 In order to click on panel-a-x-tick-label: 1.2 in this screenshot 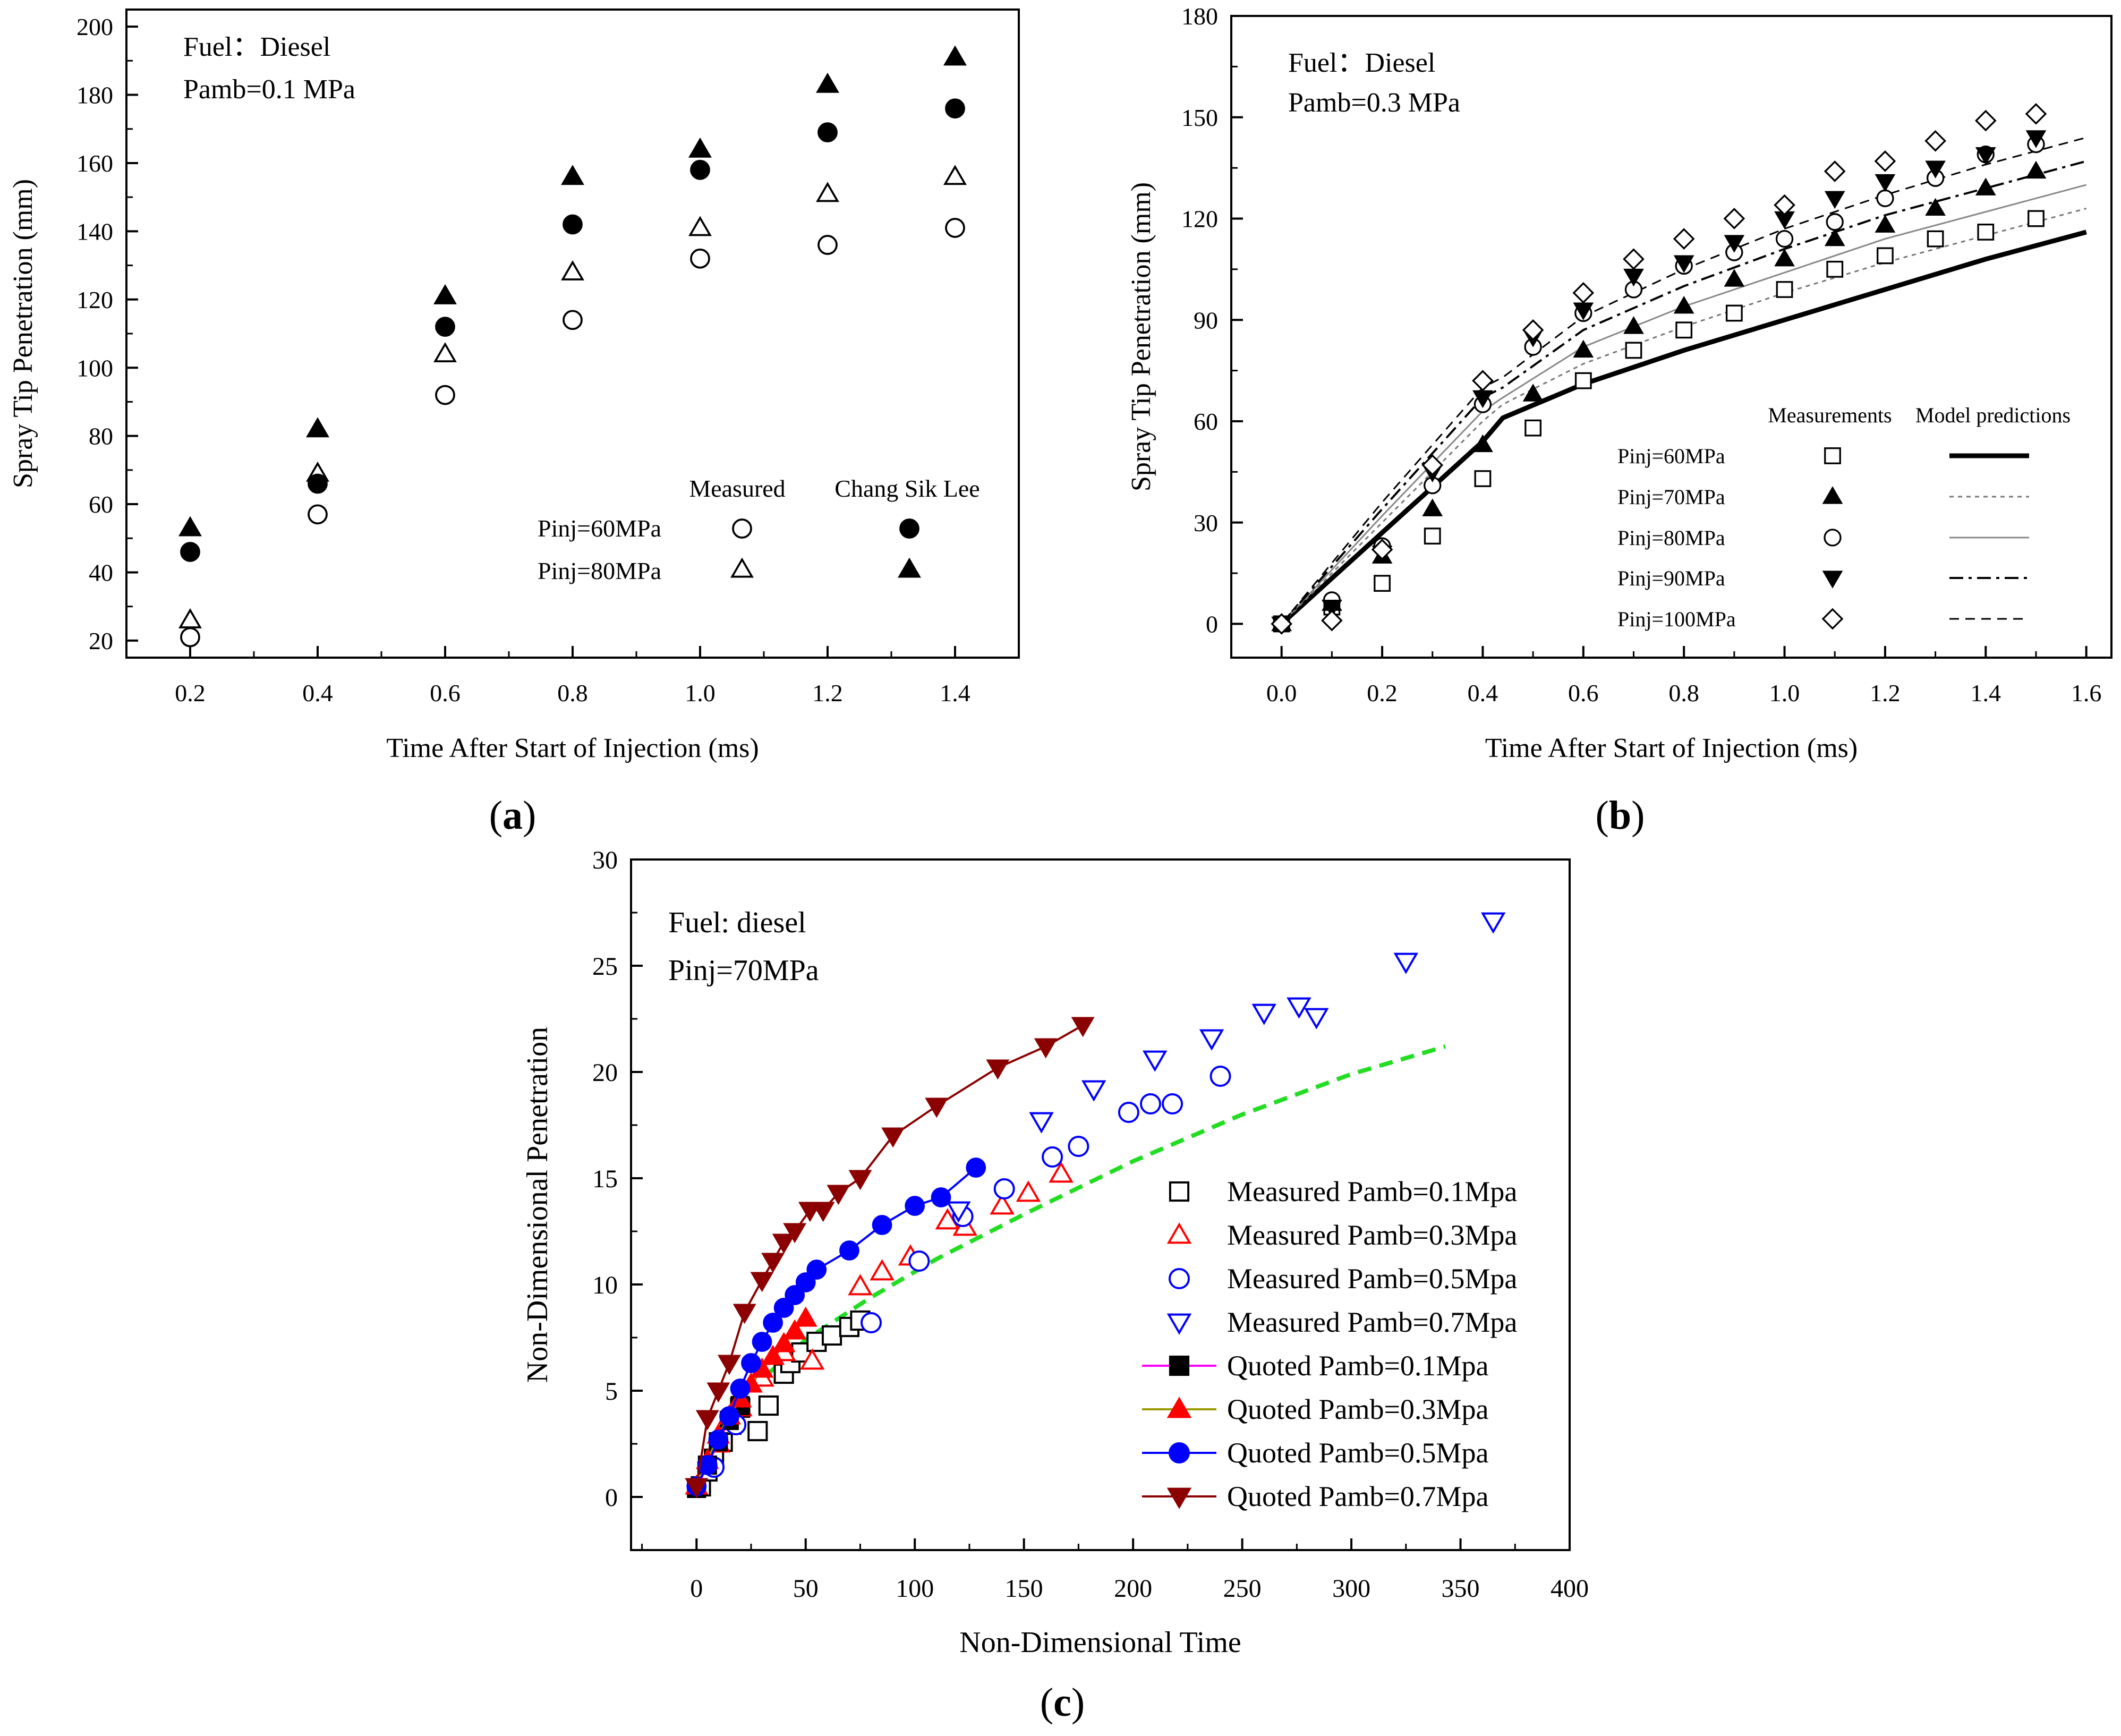, I will do `click(827, 693)`.